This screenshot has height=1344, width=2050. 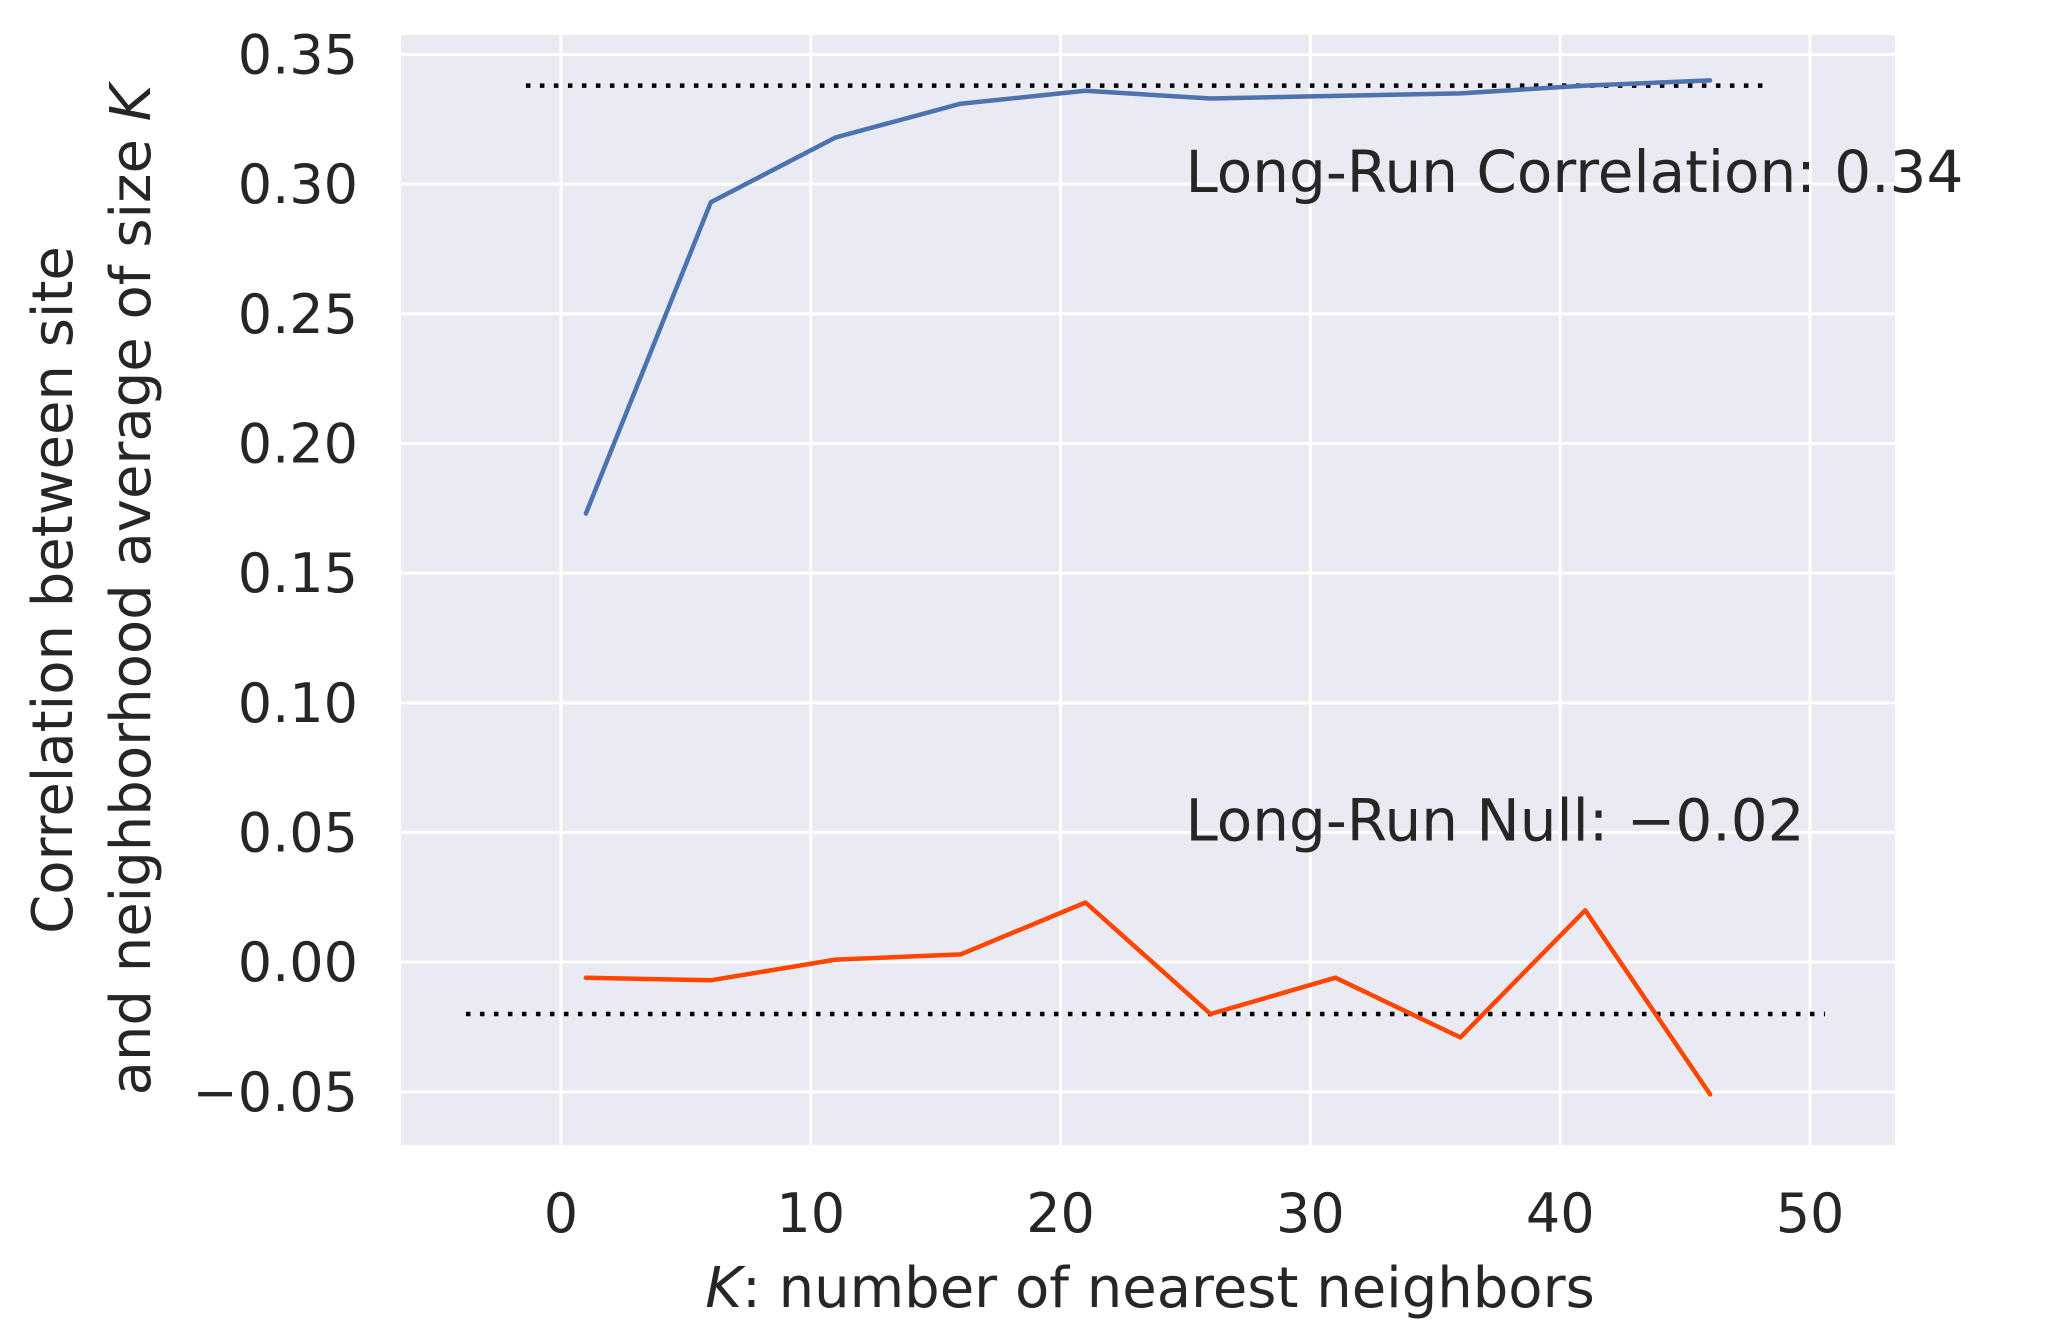 What do you see at coordinates (131, 587) in the screenshot?
I see `y-axis-label-line2: and neighborhood average of size K` at bounding box center [131, 587].